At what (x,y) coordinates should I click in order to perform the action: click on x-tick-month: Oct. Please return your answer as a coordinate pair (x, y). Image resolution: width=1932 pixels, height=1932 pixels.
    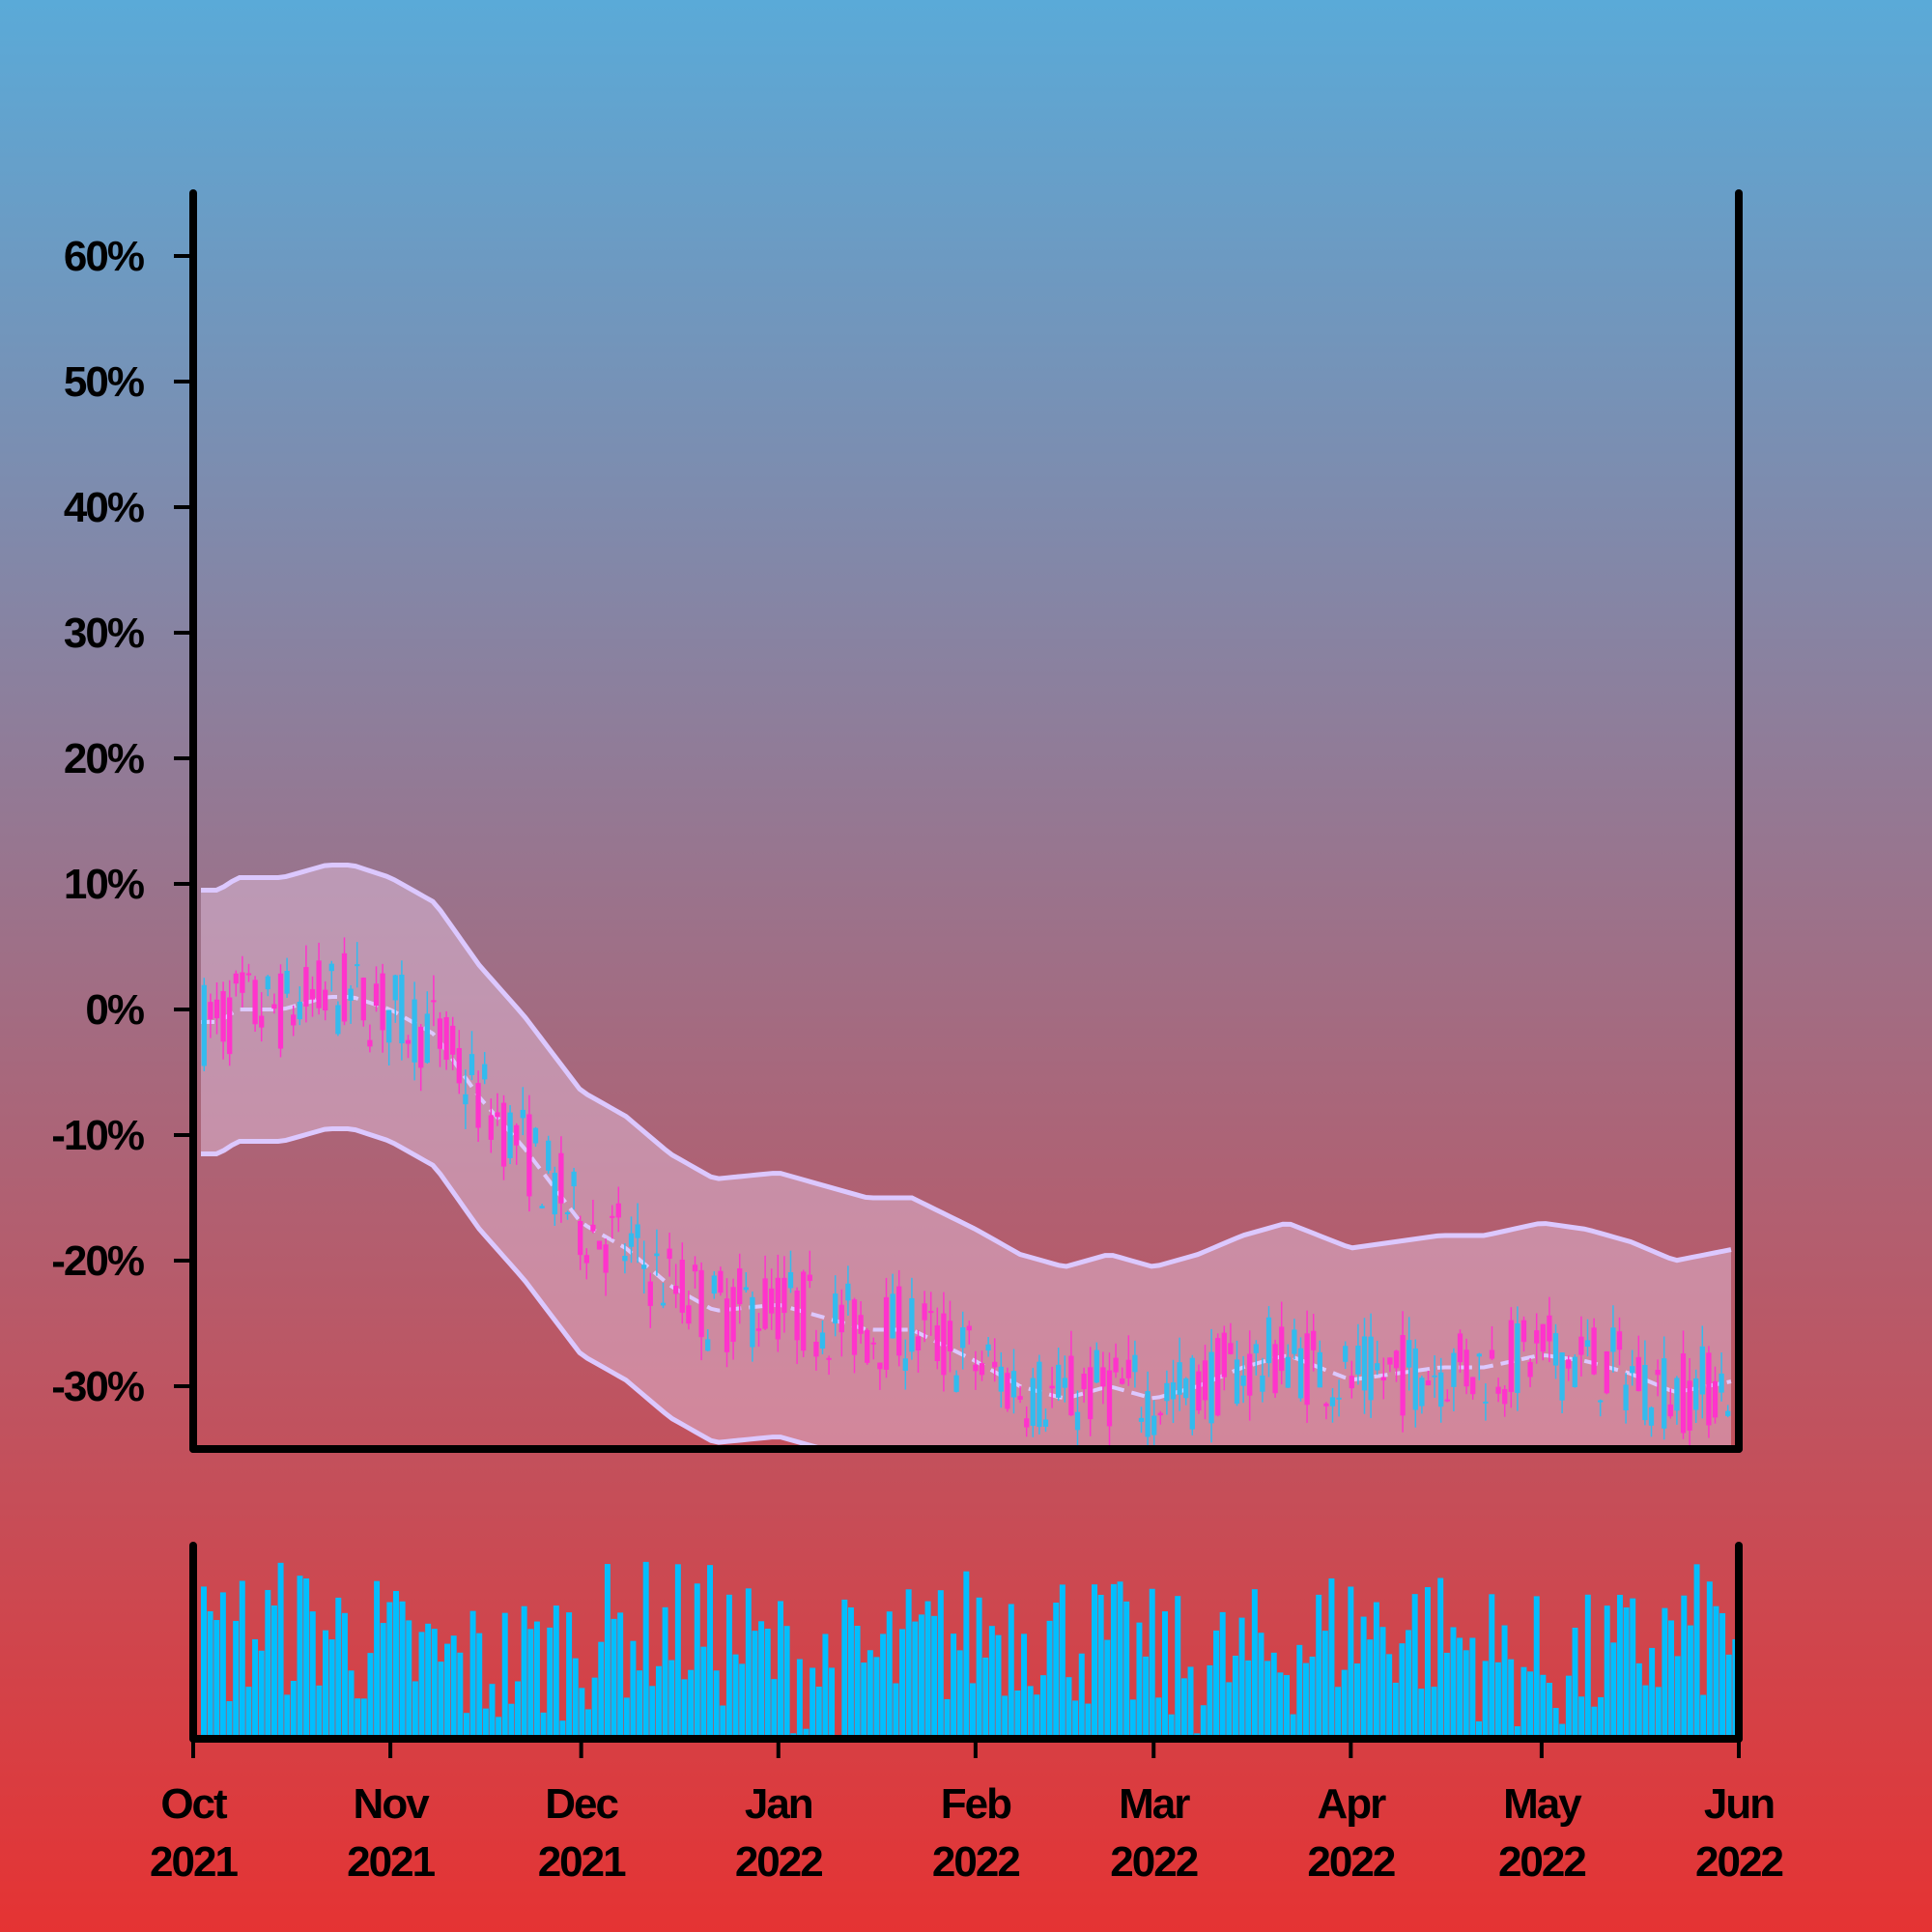
    Looking at the image, I should click on (194, 1804).